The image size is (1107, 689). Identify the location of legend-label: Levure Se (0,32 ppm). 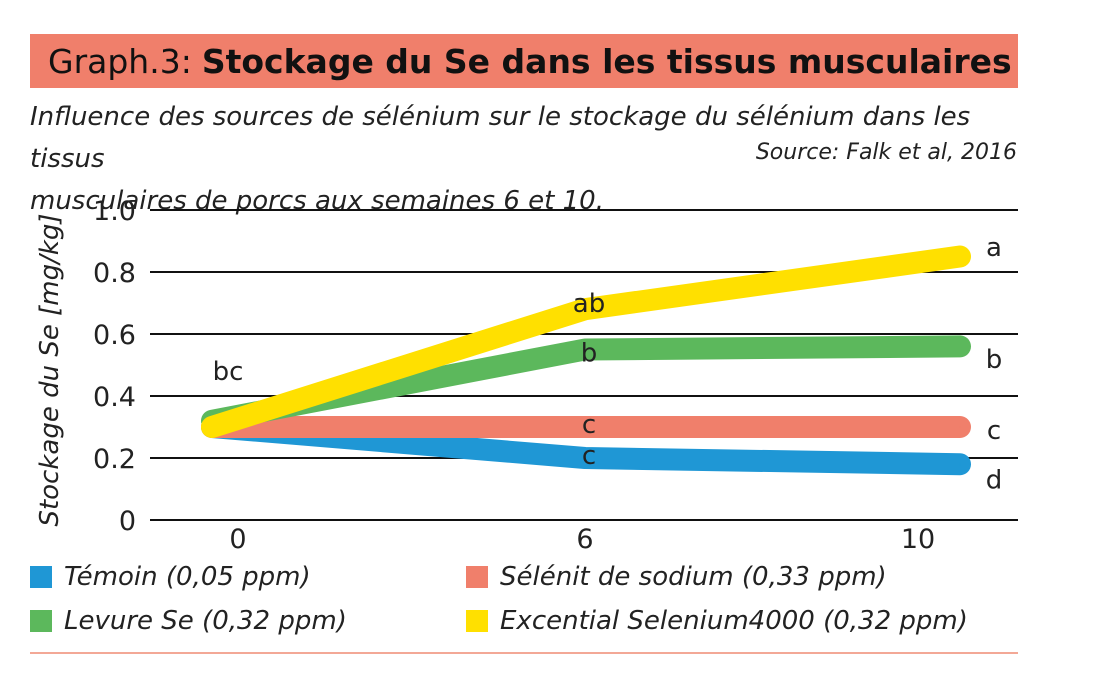
(205, 621).